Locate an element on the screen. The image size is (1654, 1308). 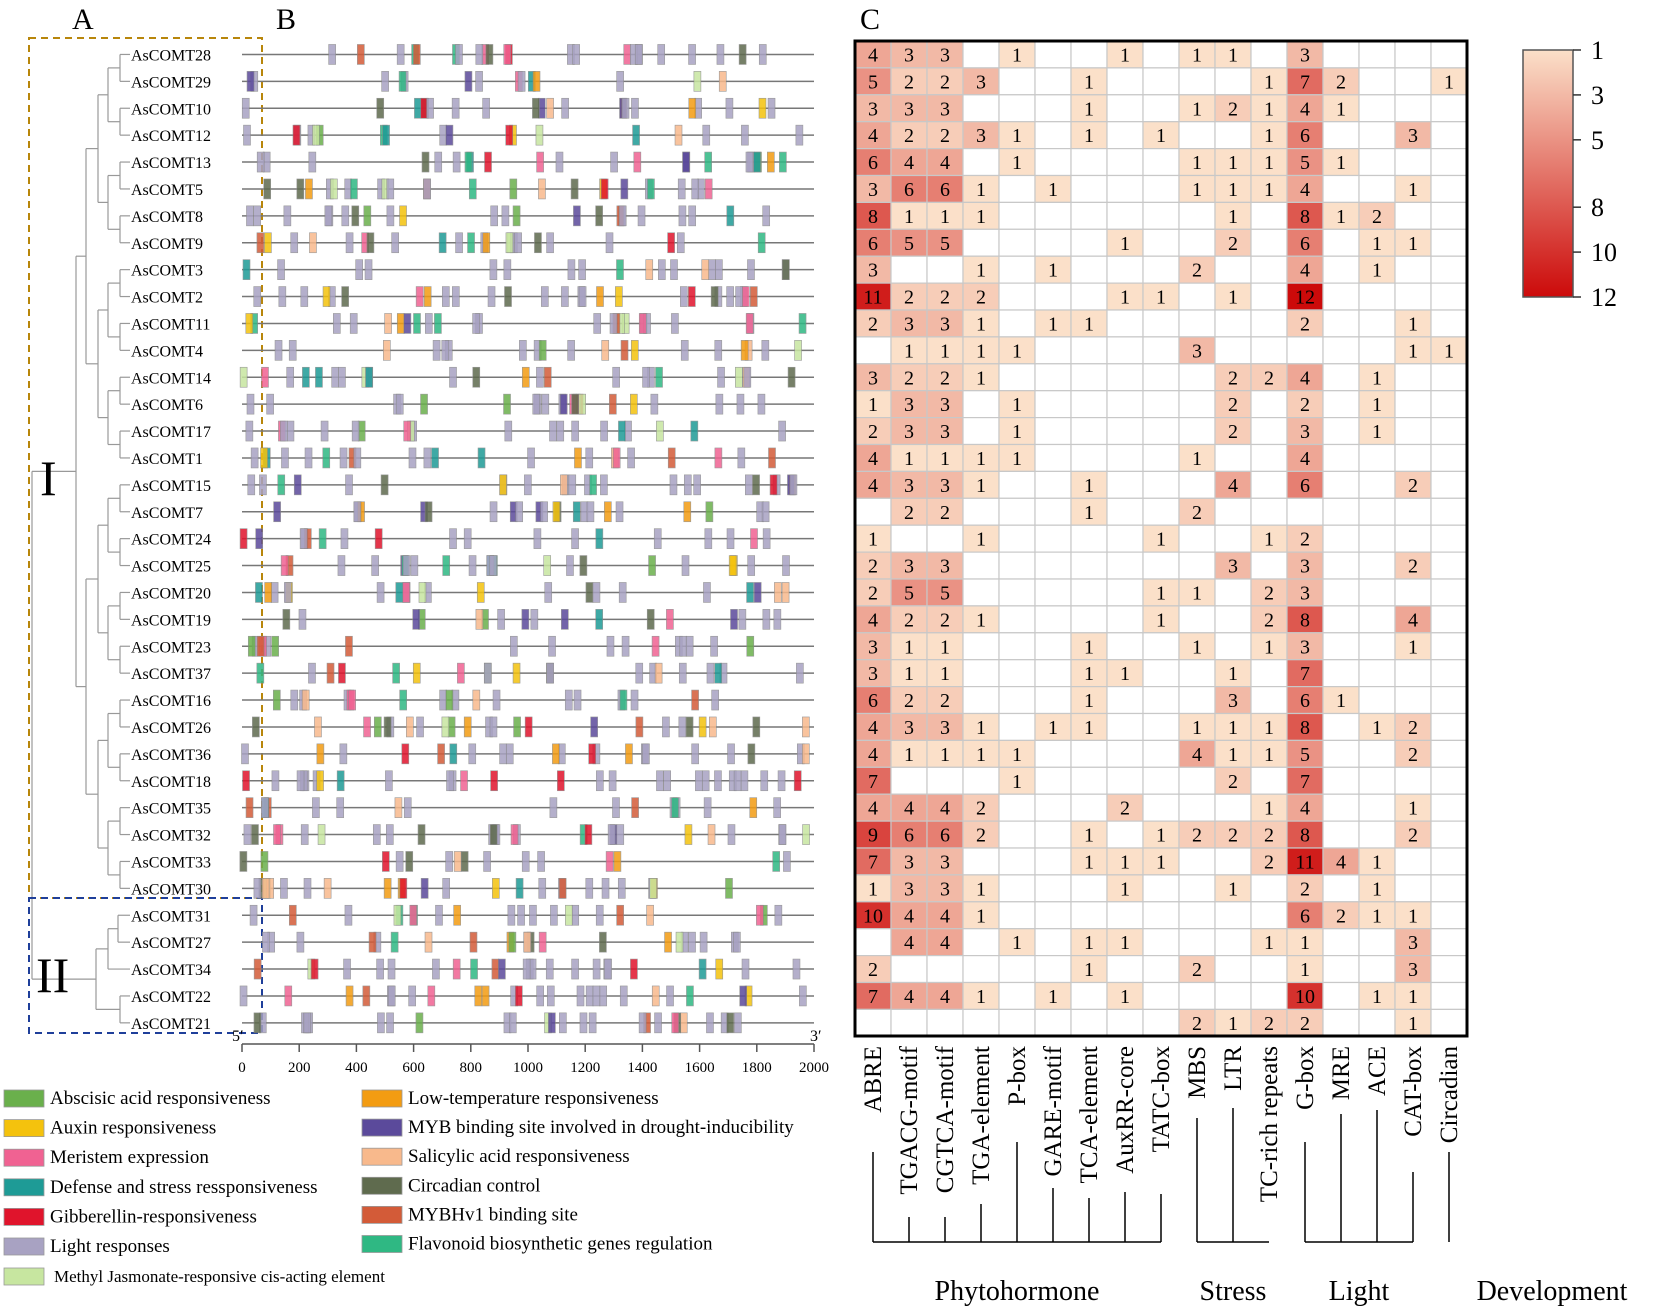
gene-label: AsCOMT14 is located at coordinates (171, 378).